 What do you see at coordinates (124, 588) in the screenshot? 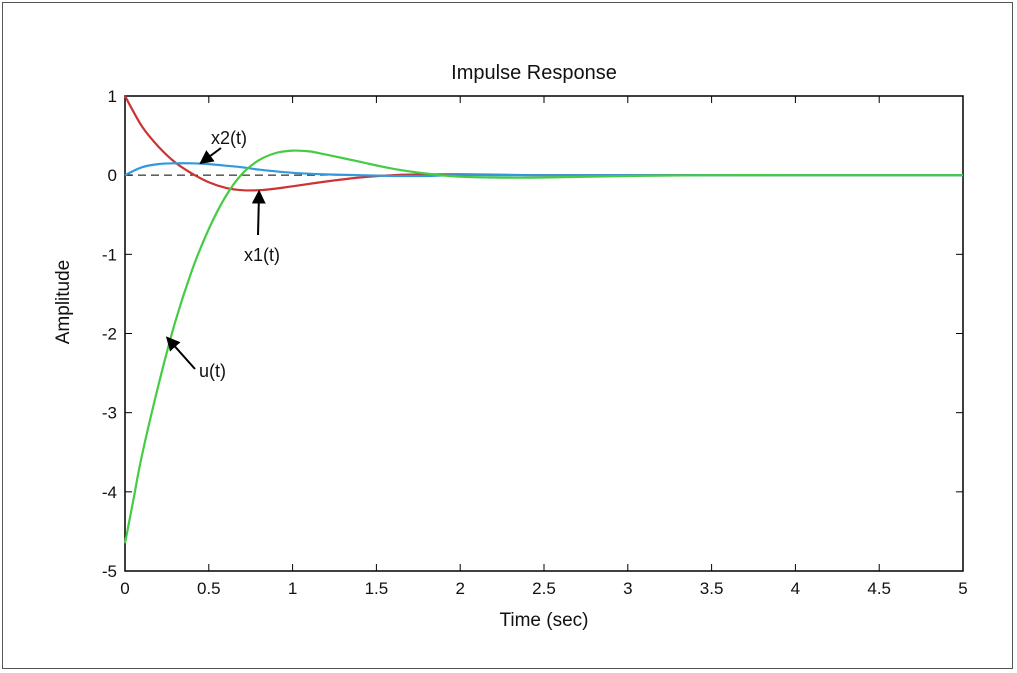
I see `x-tick-label: 0` at bounding box center [124, 588].